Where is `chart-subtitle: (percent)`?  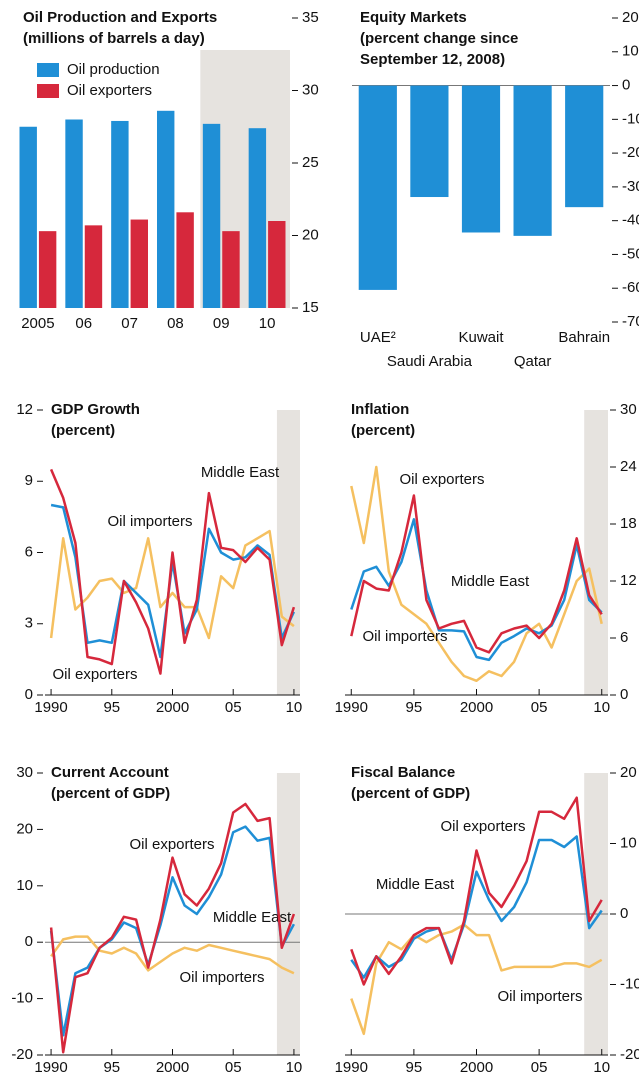 chart-subtitle: (percent) is located at coordinates (383, 430).